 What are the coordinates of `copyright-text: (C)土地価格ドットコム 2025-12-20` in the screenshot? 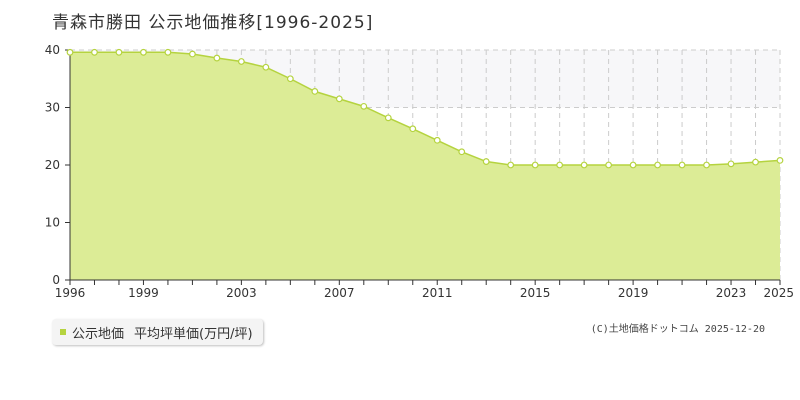 It's located at (677, 329).